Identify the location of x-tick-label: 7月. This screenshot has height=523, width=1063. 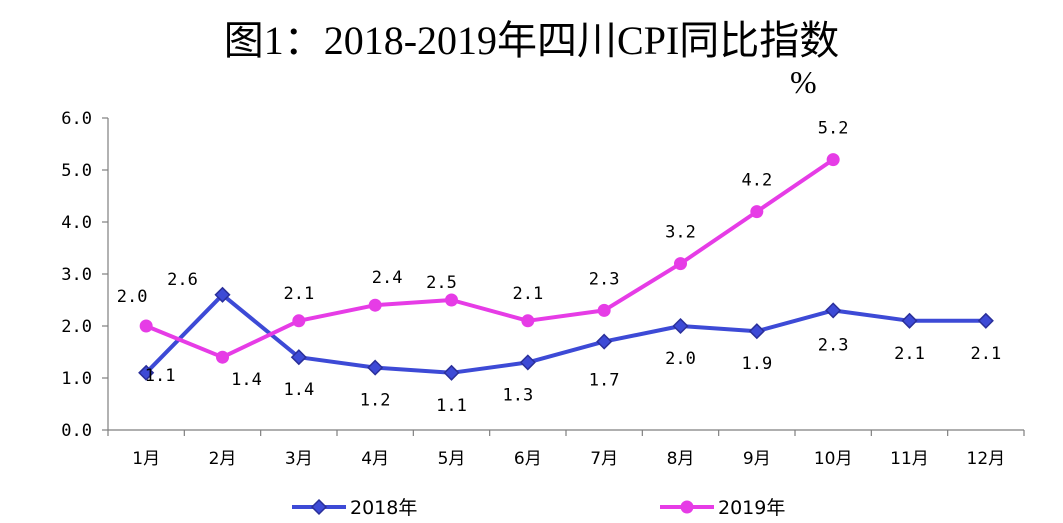
(604, 459).